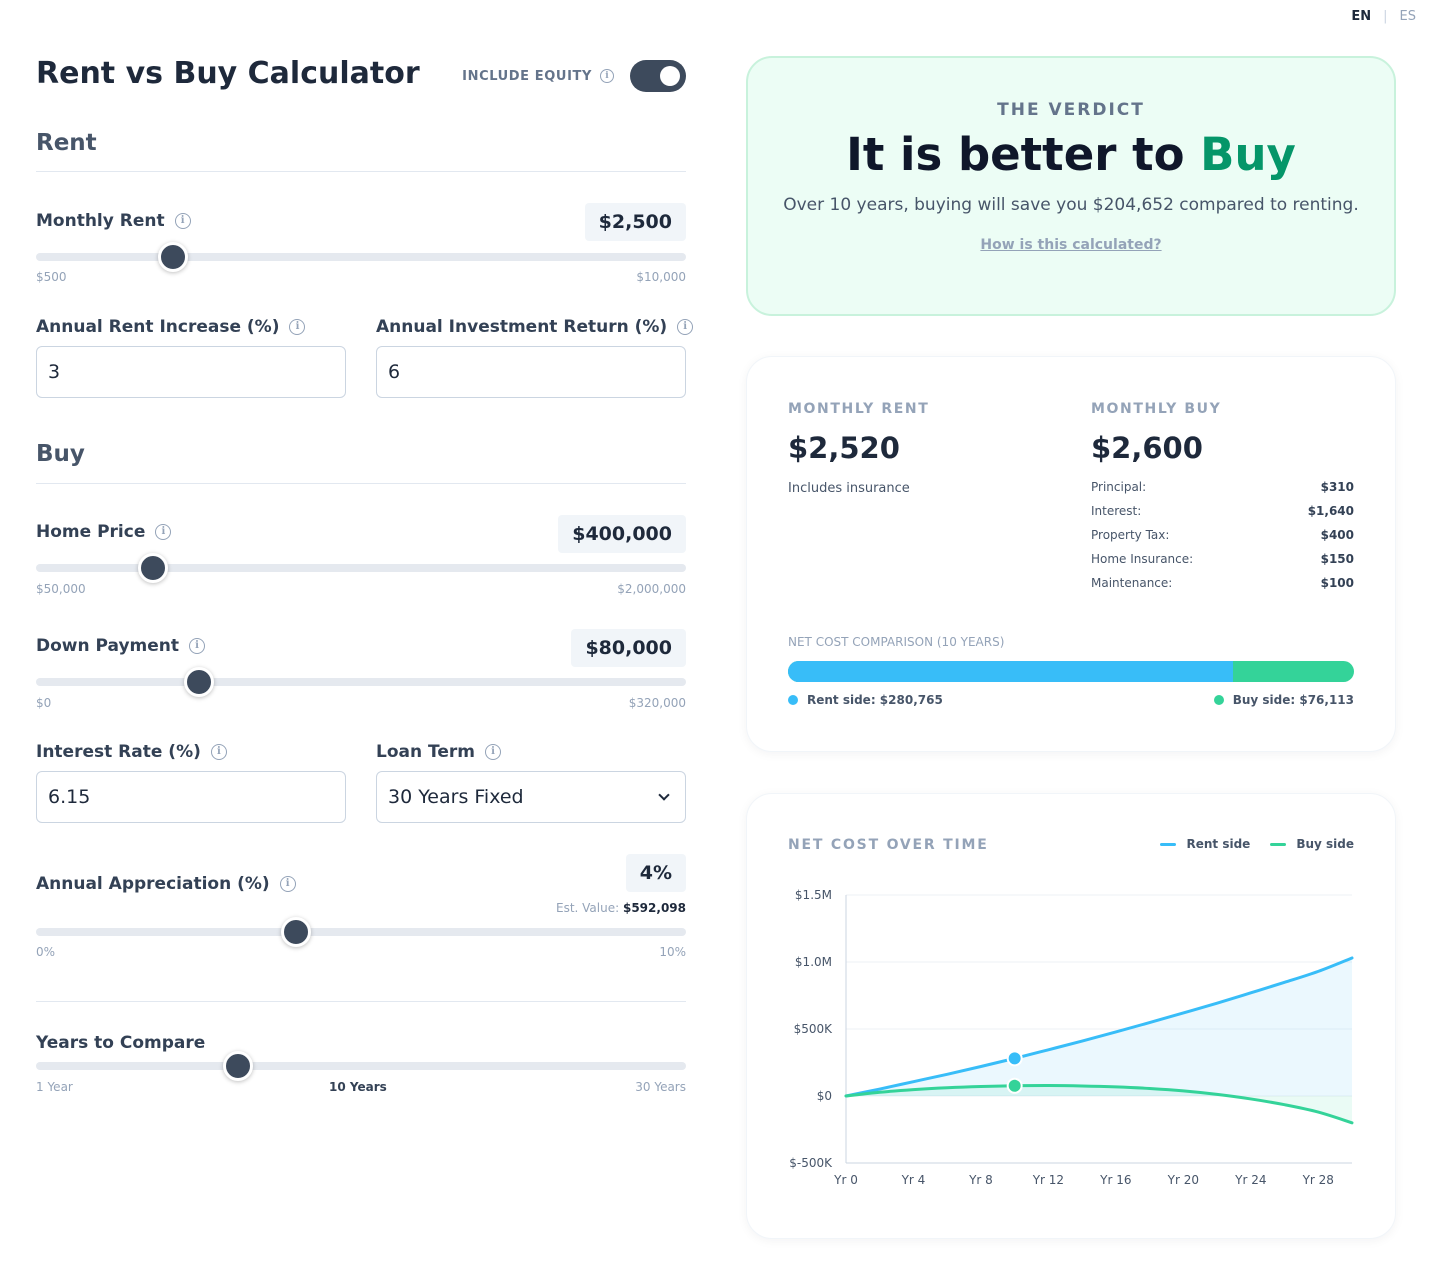  Describe the element at coordinates (1222, 564) in the screenshot. I see `breakdown-row: Home Insurance: $150` at that location.